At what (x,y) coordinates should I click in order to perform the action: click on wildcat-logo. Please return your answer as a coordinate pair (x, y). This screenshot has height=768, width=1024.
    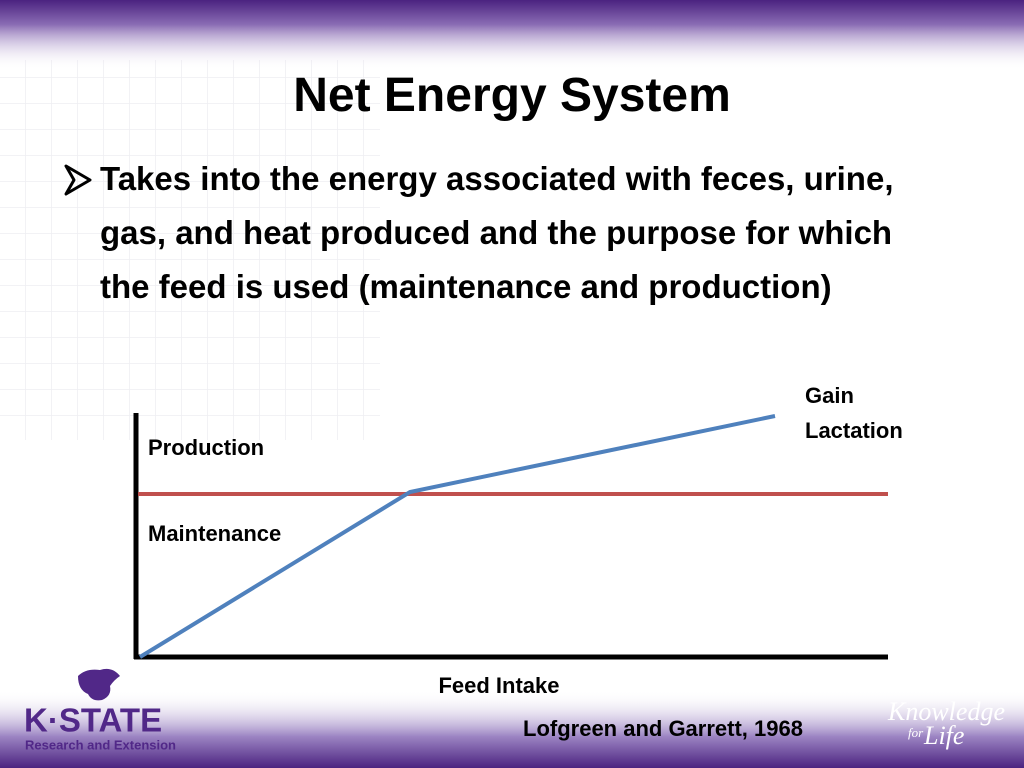
    Looking at the image, I should click on (99, 684).